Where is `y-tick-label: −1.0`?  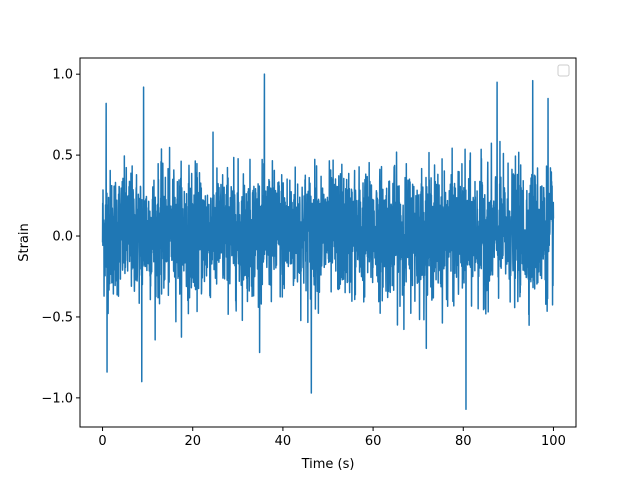
y-tick-label: −1.0 is located at coordinates (57, 398).